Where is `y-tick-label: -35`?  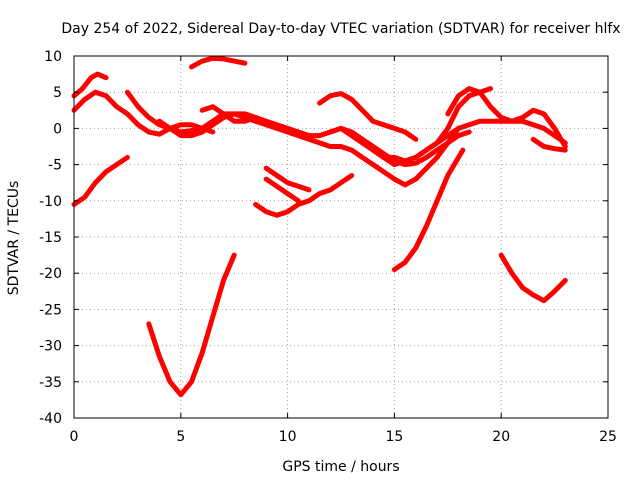 y-tick-label: -35 is located at coordinates (50, 383).